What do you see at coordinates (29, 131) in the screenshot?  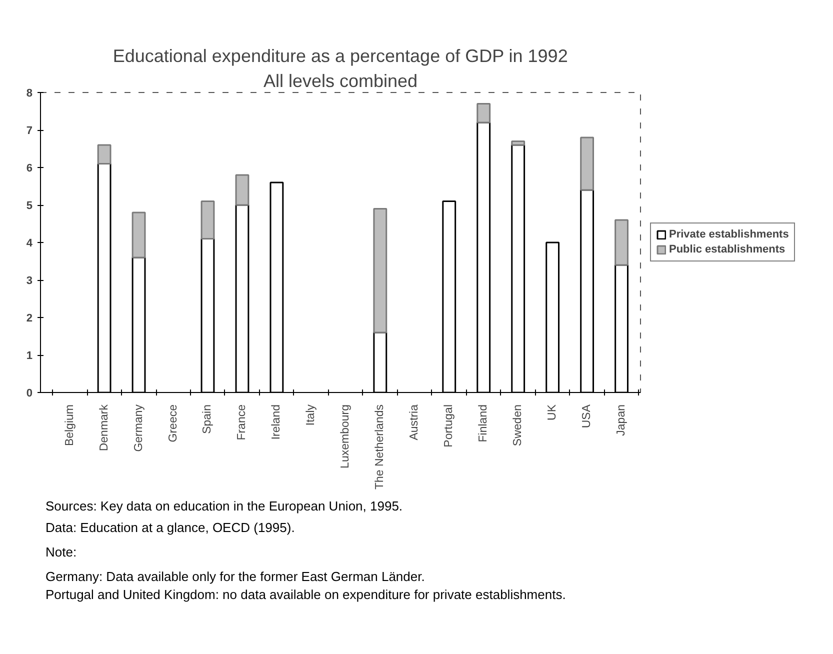 I see `y-tick-label: 7` at bounding box center [29, 131].